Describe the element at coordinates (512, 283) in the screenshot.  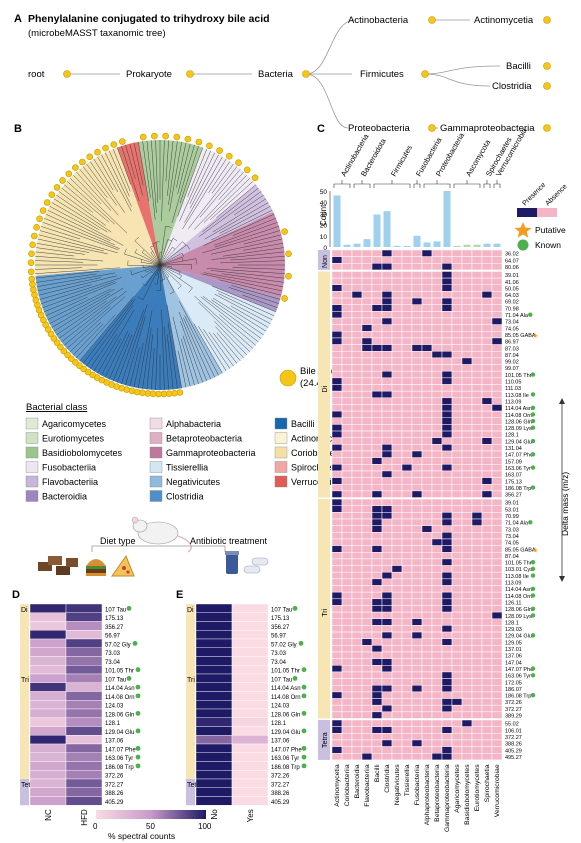
I see `mass-label: 41.06` at that location.